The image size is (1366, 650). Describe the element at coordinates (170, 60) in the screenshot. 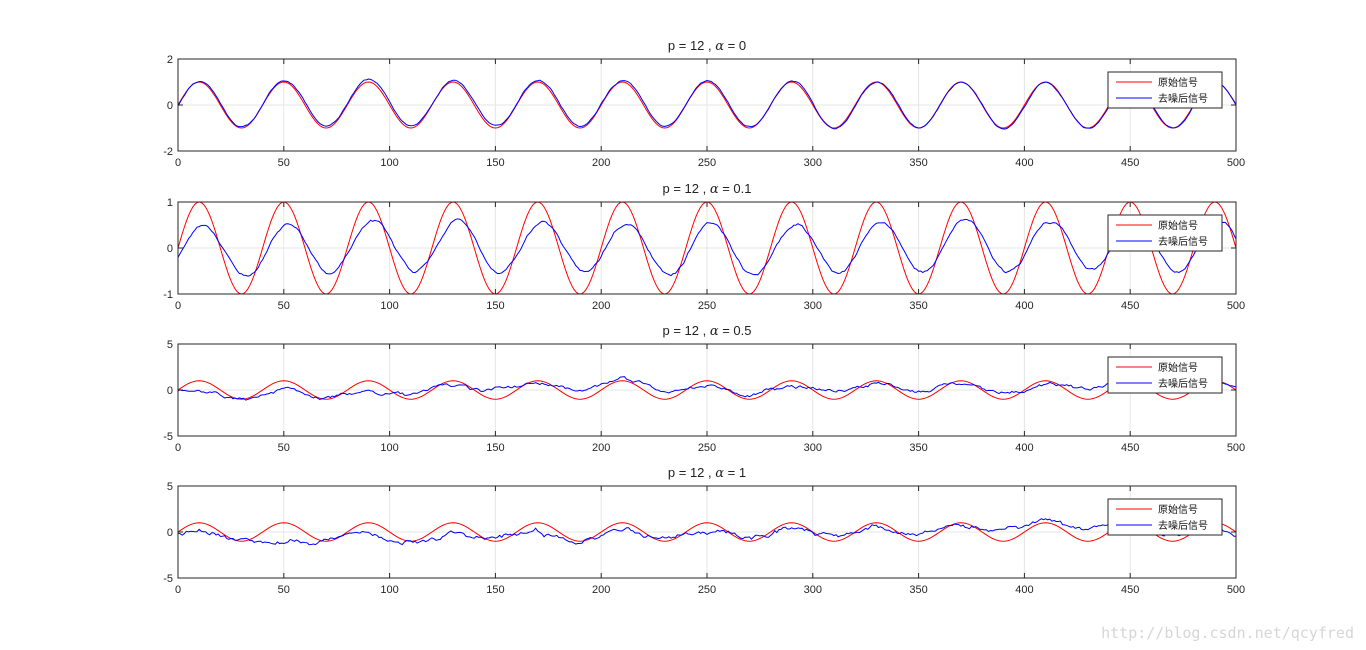

I see `y-tick-label: 2` at that location.